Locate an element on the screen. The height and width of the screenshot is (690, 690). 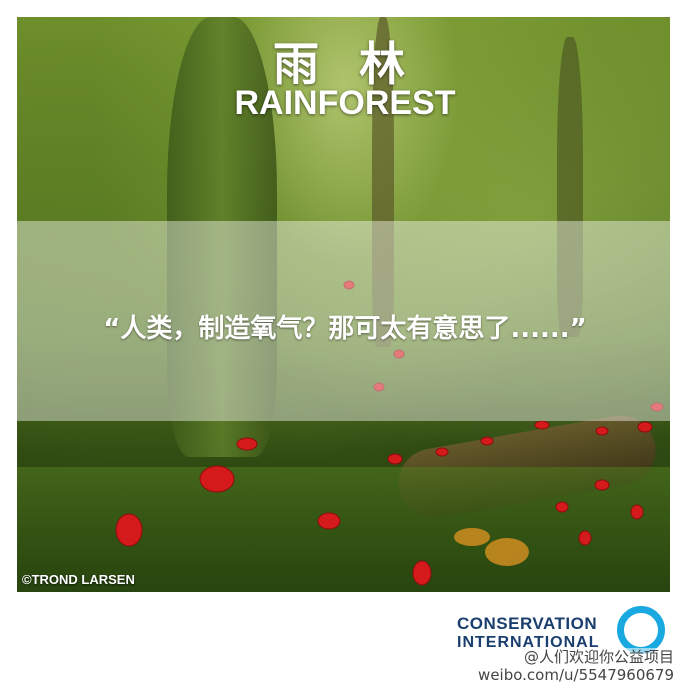
logo-line-international: INTERNATIONAL is located at coordinates (528, 642).